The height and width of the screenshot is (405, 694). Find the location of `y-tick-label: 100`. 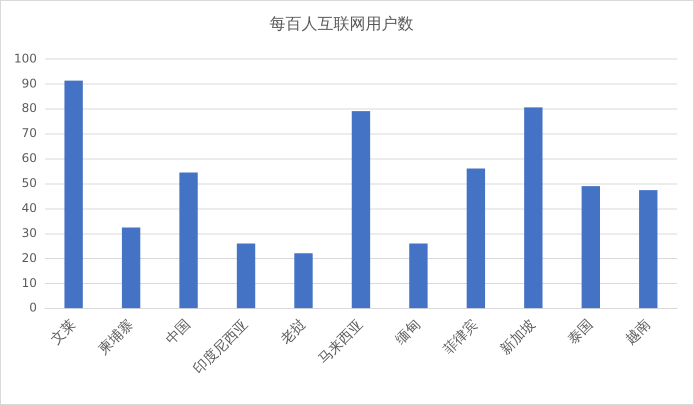

y-tick-label: 100 is located at coordinates (25, 58).